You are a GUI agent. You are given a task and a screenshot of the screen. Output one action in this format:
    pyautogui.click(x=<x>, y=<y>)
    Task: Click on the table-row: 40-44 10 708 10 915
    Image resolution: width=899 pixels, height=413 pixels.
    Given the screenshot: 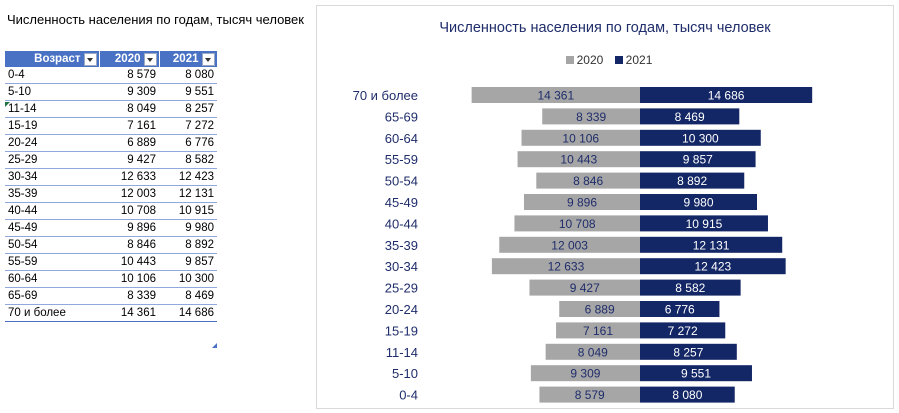 What is the action you would take?
    pyautogui.click(x=111, y=211)
    